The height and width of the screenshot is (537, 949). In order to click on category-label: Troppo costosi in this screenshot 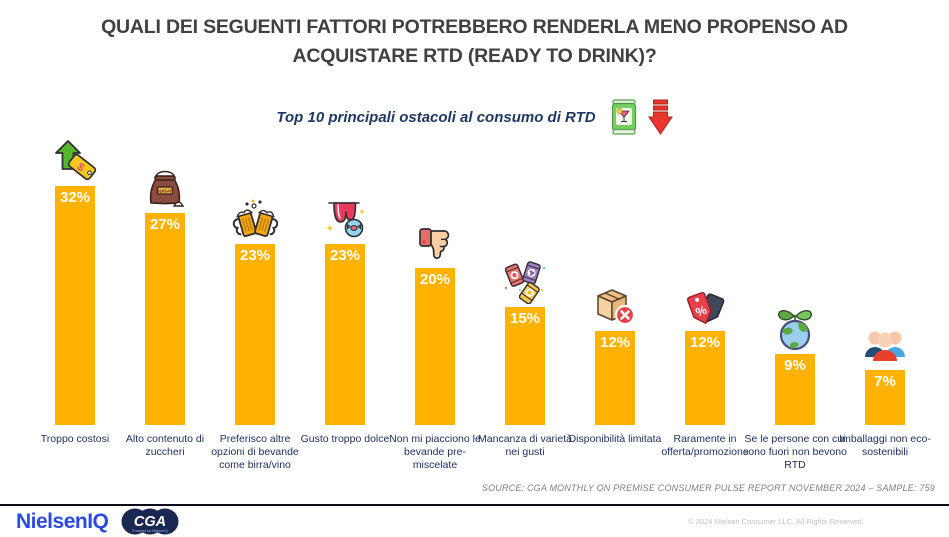, I will do `click(75, 439)`.